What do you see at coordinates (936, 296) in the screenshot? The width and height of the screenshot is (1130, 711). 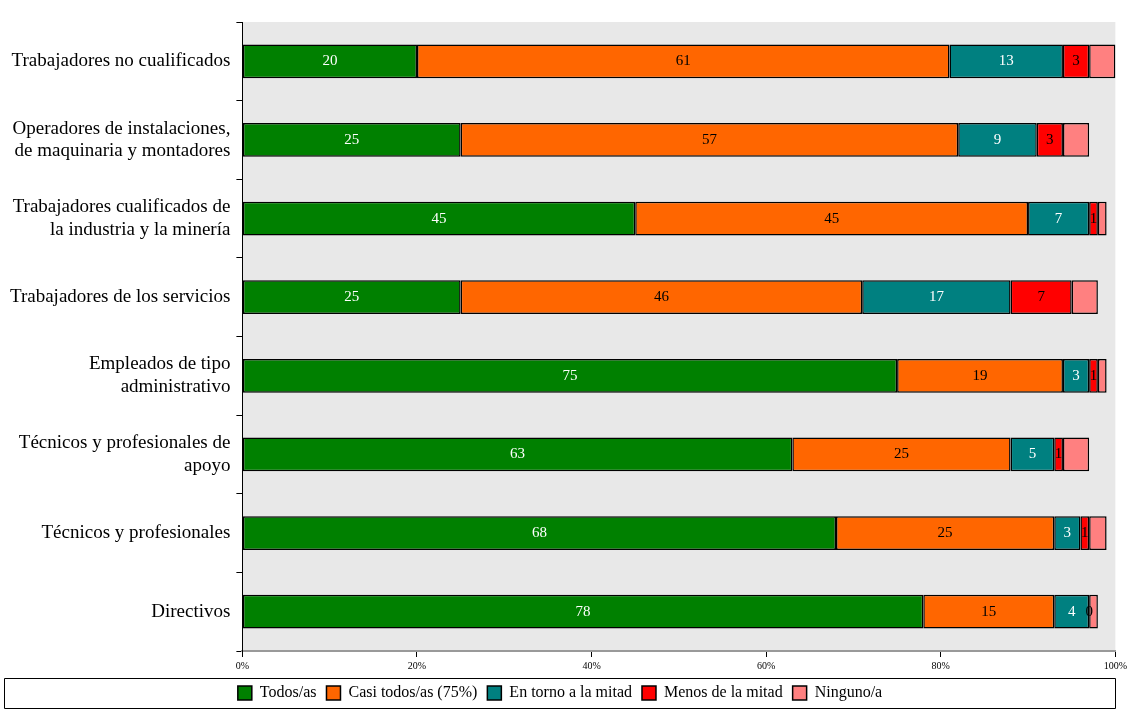 I see `data-label: 17` at bounding box center [936, 296].